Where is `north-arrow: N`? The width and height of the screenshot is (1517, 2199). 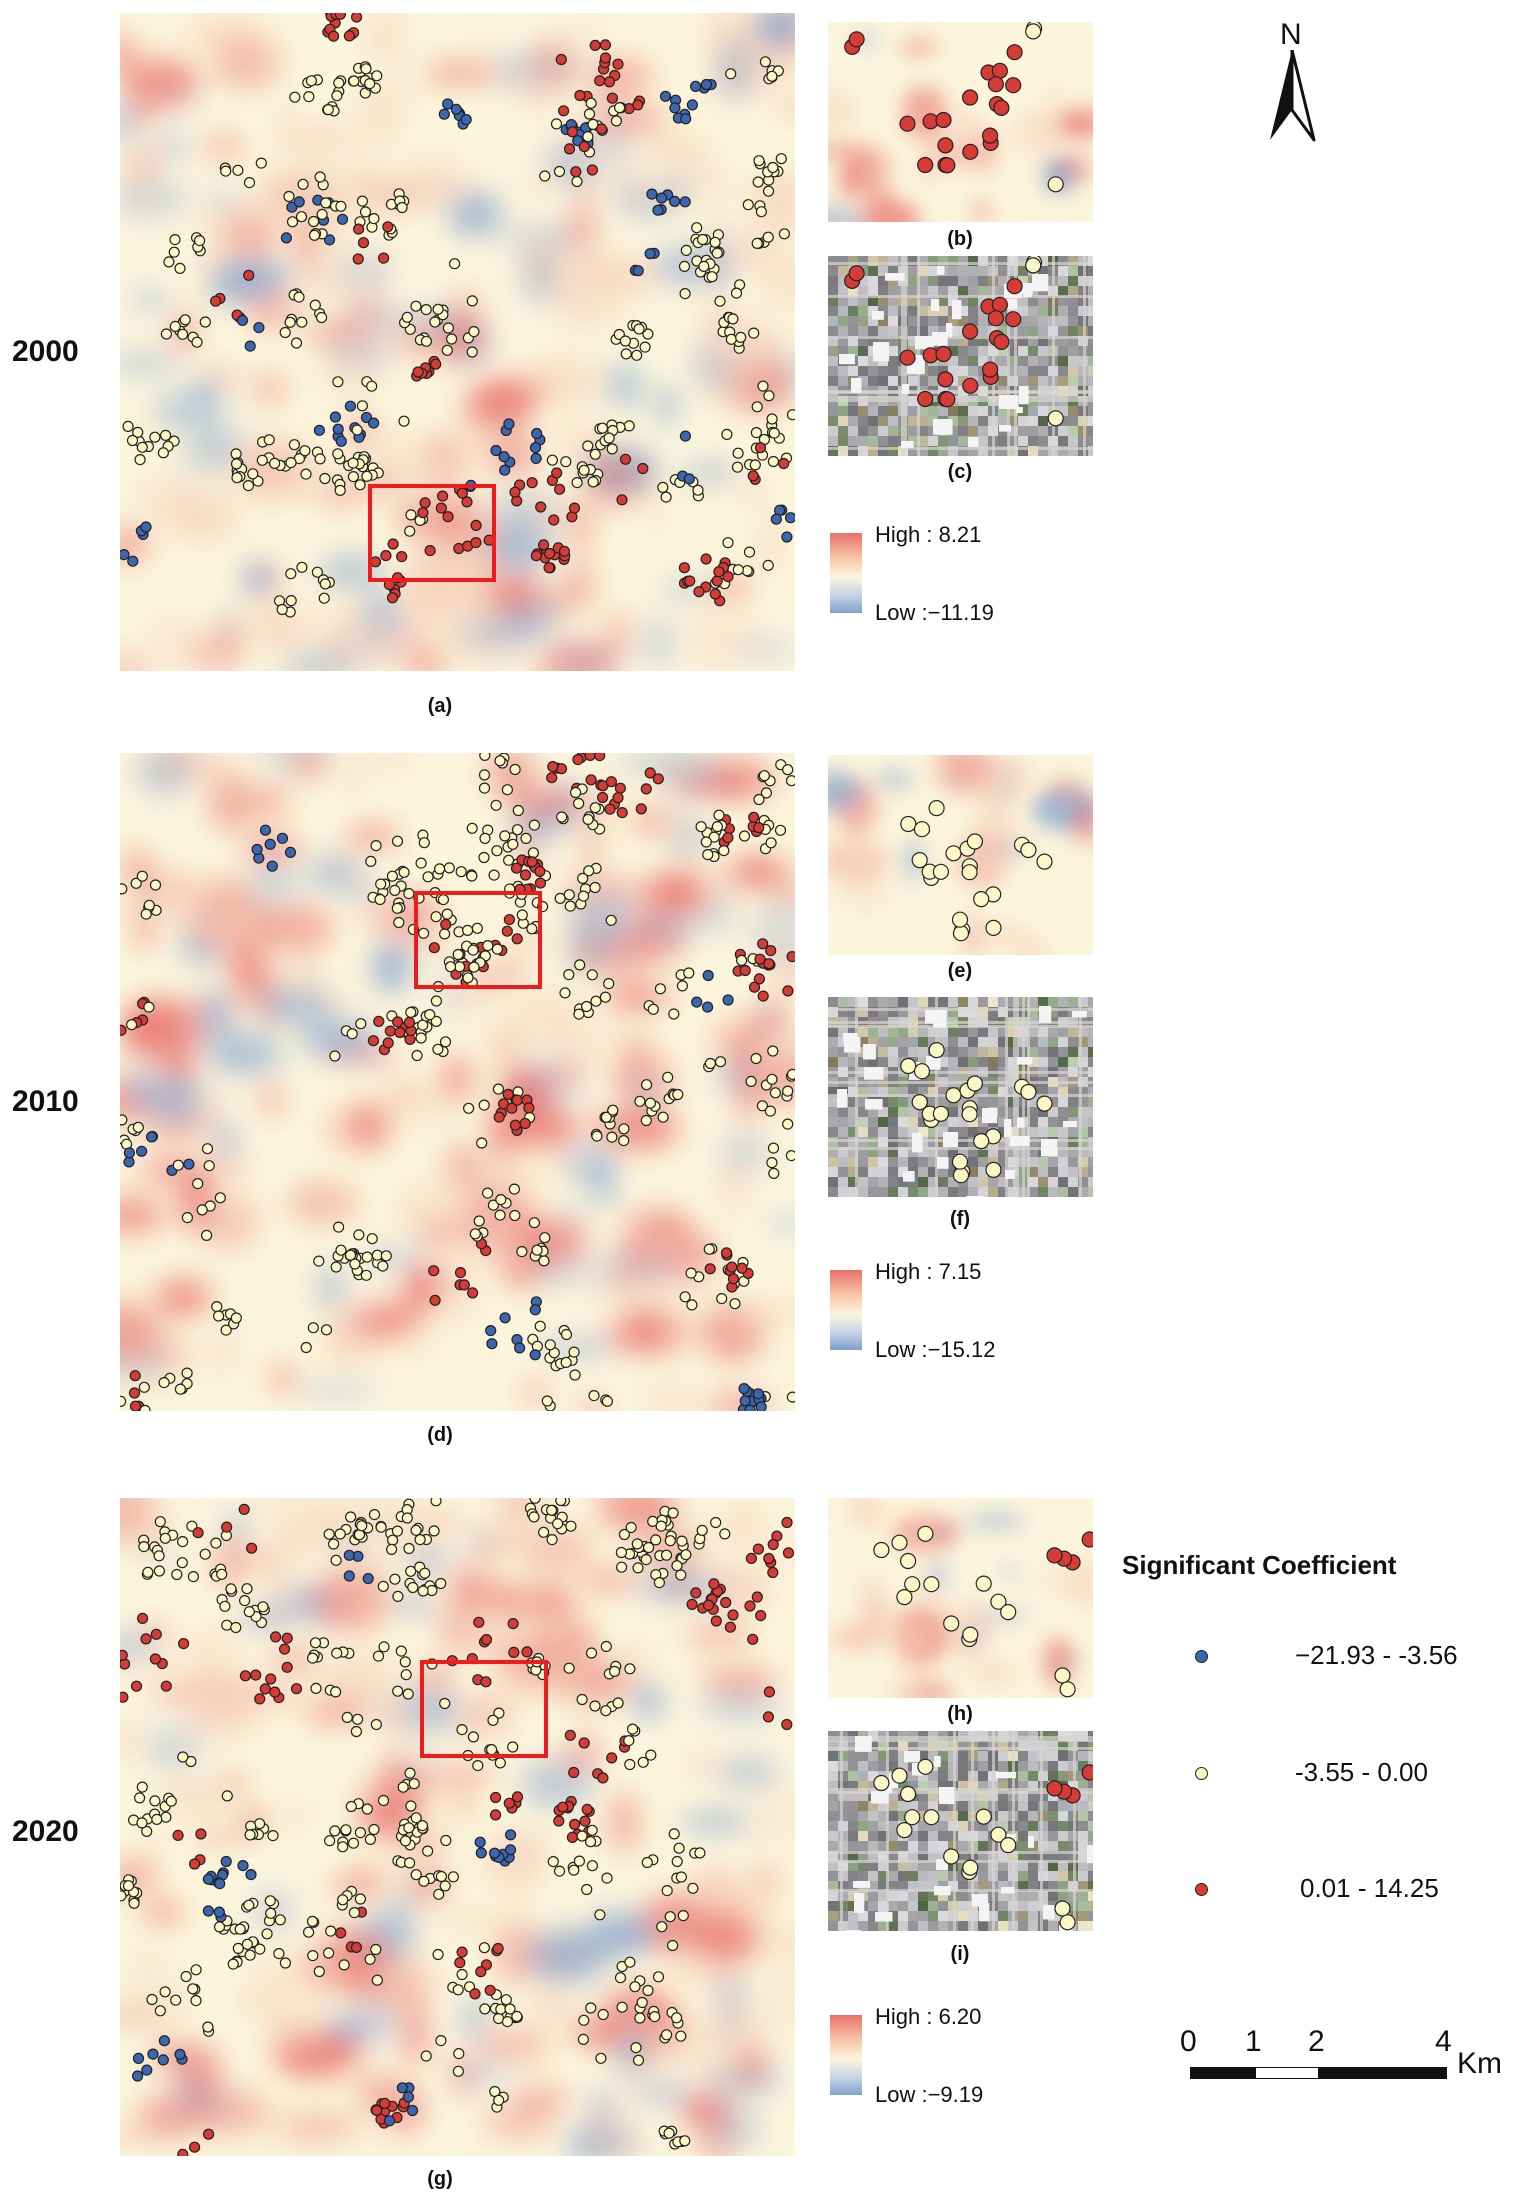 north-arrow: N is located at coordinates (1292, 80).